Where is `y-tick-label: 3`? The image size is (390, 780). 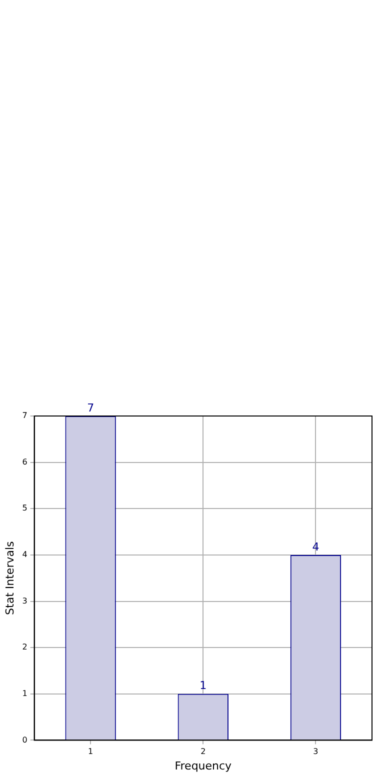
y-tick-label: 3 is located at coordinates (25, 601).